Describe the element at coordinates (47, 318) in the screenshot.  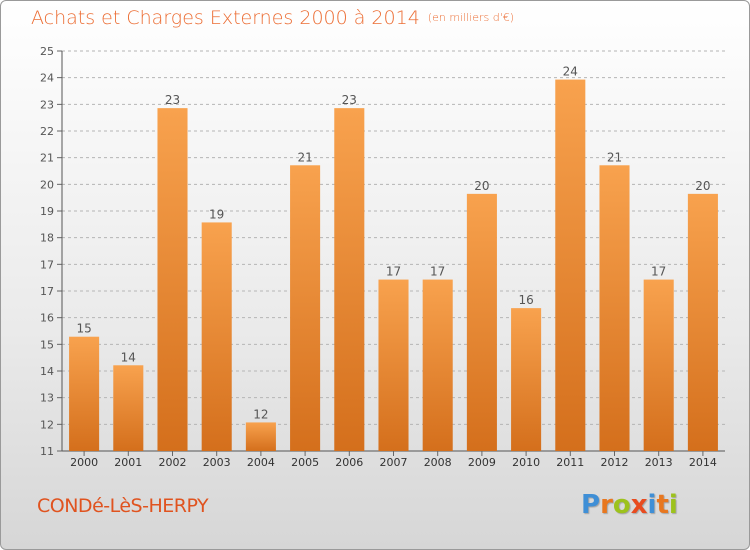
I see `y-tick-label: 16` at that location.